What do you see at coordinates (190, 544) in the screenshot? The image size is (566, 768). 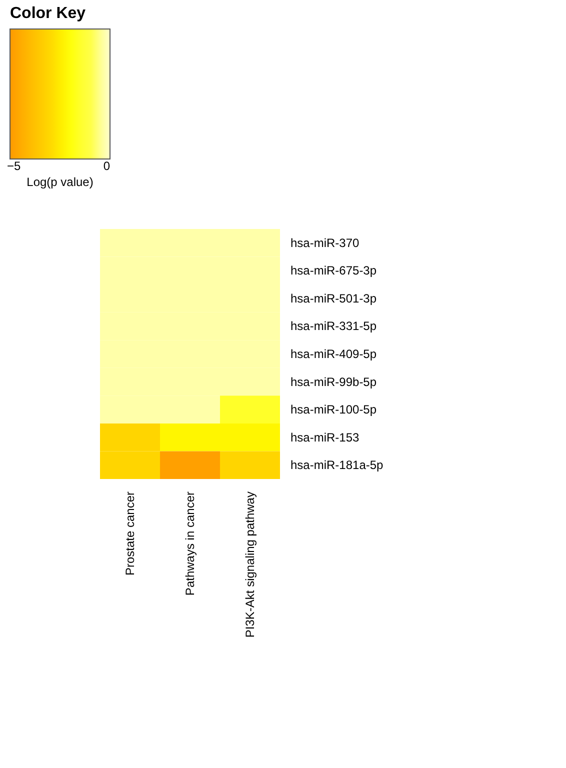 I see `x-tick-label: Pathways in cancer` at bounding box center [190, 544].